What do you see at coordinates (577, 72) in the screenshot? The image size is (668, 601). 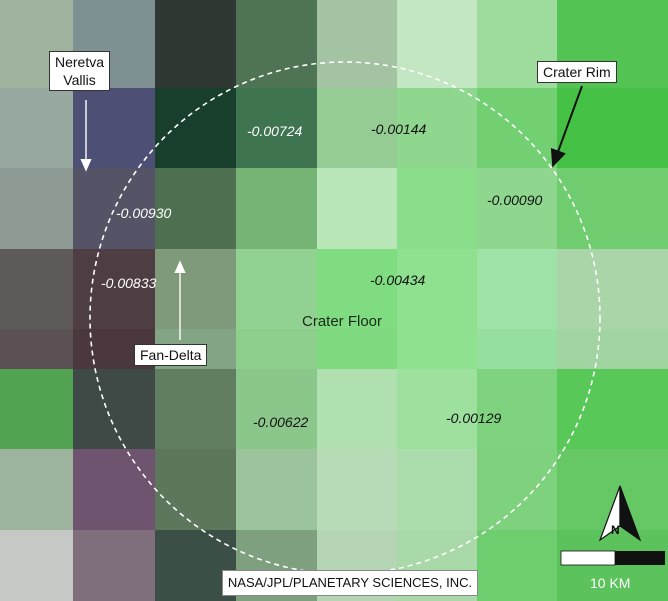 I see `crater-rim-label: Crater Rim` at bounding box center [577, 72].